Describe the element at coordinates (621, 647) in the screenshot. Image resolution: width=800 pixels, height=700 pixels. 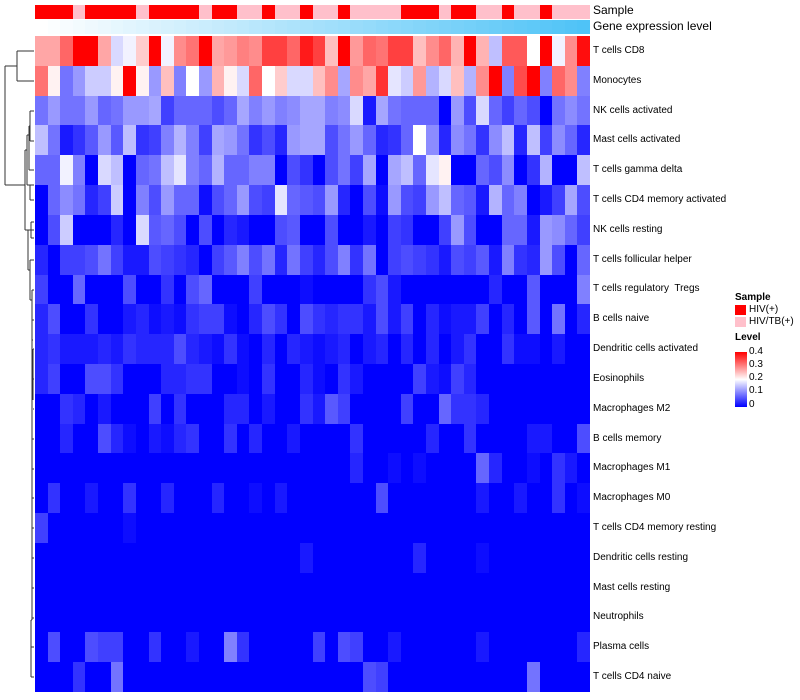
I see `row-label: Plasma cells` at that location.